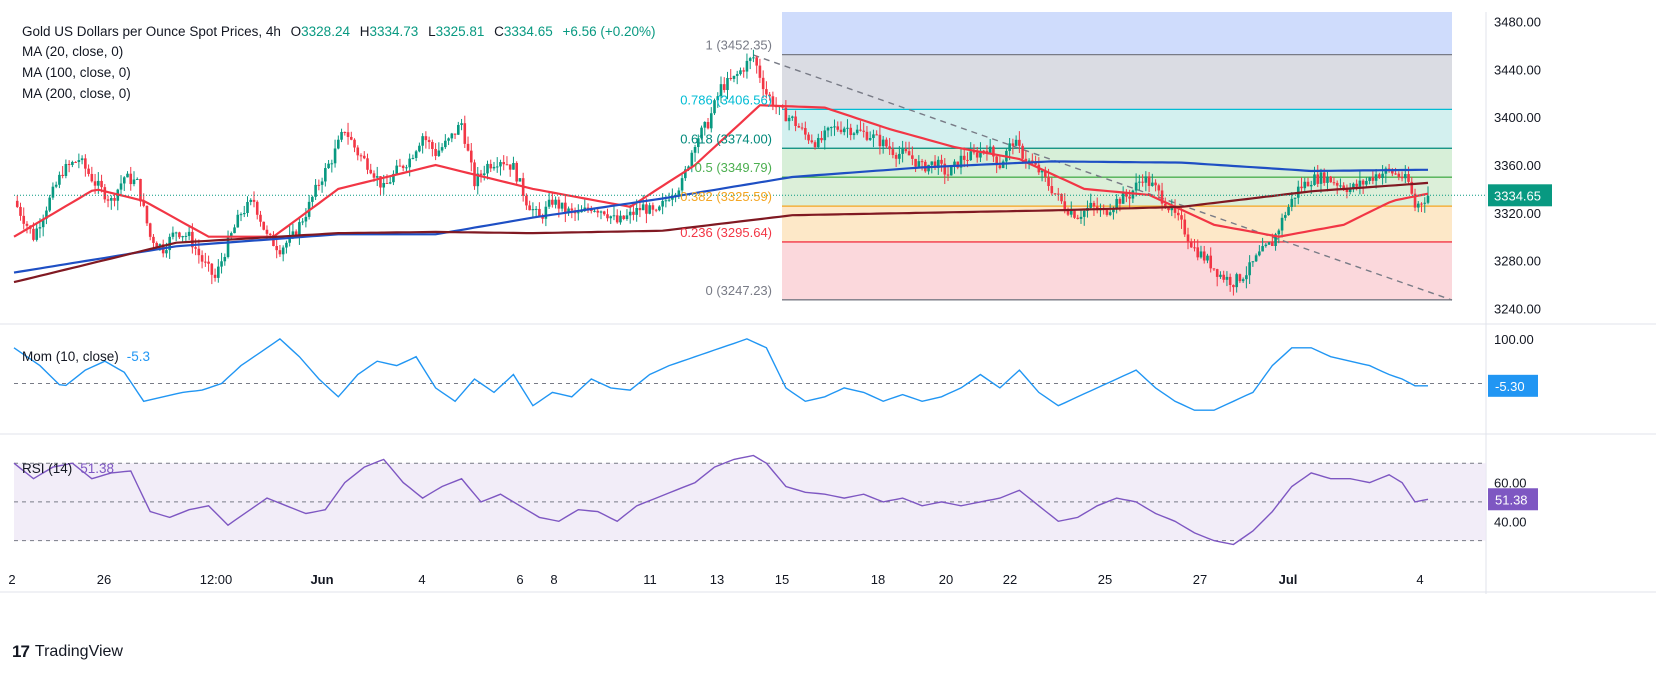 The height and width of the screenshot is (674, 1656). Describe the element at coordinates (104, 579) in the screenshot. I see `time-tick: 26` at that location.